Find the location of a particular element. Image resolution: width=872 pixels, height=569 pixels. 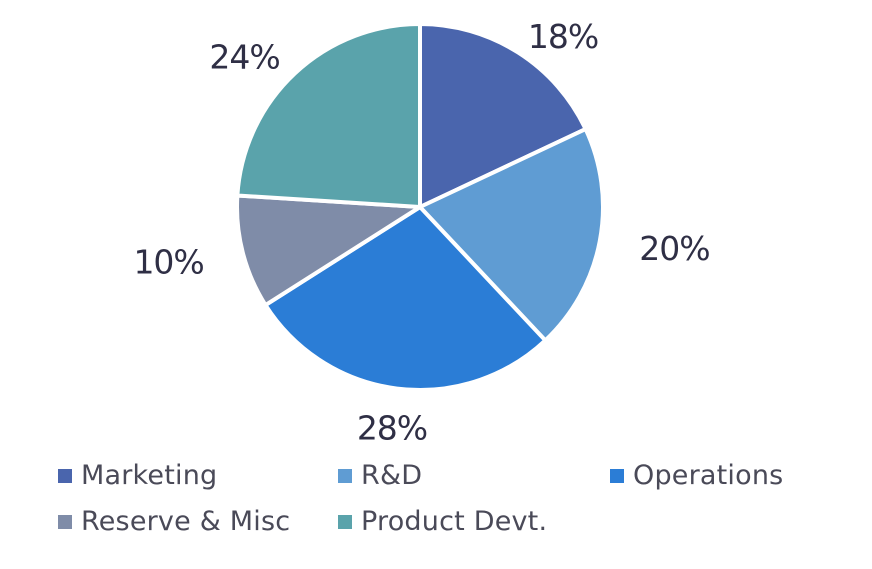

legend-swatch-operations is located at coordinates (617, 475).